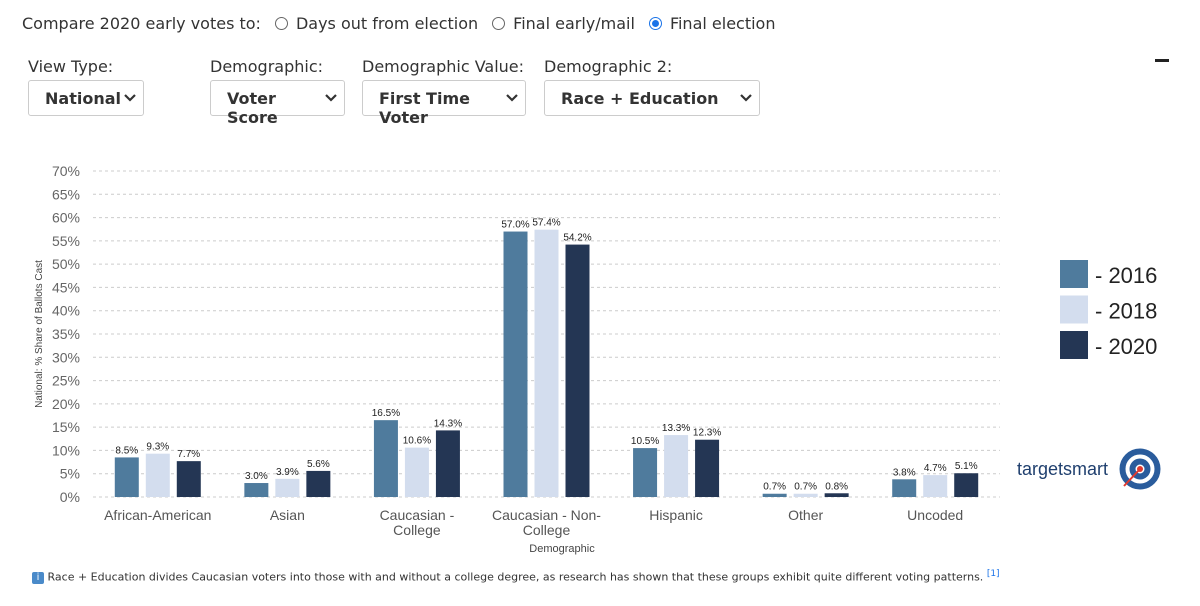 This screenshot has height=606, width=1200. What do you see at coordinates (546, 223) in the screenshot?
I see `value-label: 57.4%` at bounding box center [546, 223].